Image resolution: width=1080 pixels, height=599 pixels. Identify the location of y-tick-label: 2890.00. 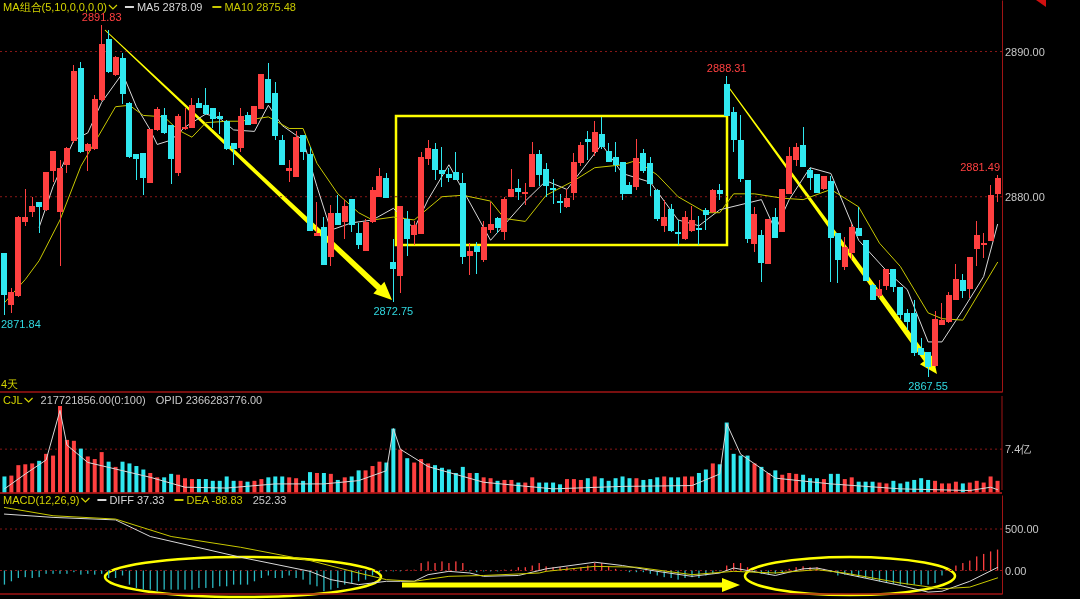
(1025, 51).